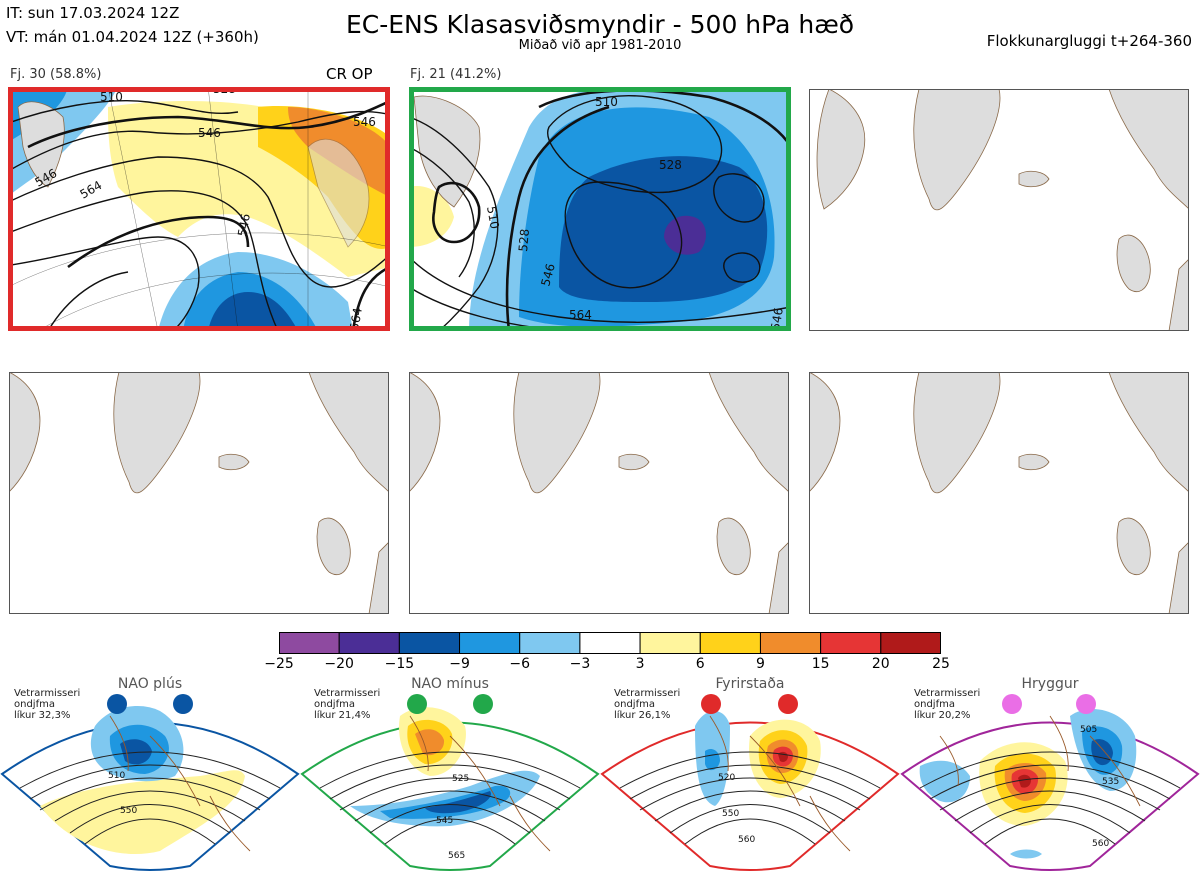  What do you see at coordinates (349, 74) in the screenshot?
I see `cluster-1-tag: CR OP` at bounding box center [349, 74].